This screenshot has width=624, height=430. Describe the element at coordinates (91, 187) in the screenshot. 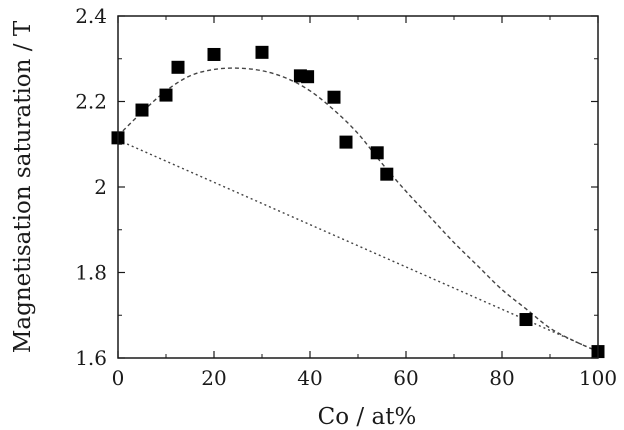

I see `y-tick-labels: 1.6 1.8 2 2.2 2.4` at that location.